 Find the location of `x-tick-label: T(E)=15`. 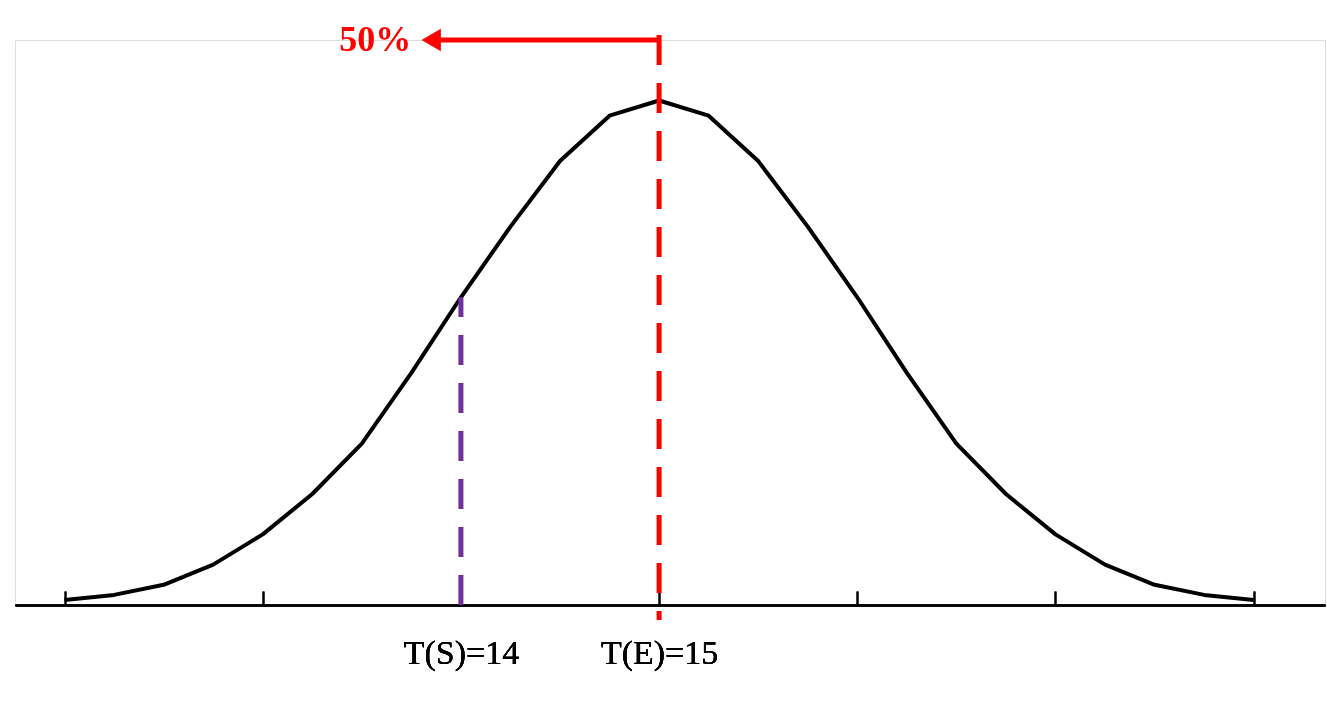

x-tick-label: T(E)=15 is located at coordinates (659, 652).